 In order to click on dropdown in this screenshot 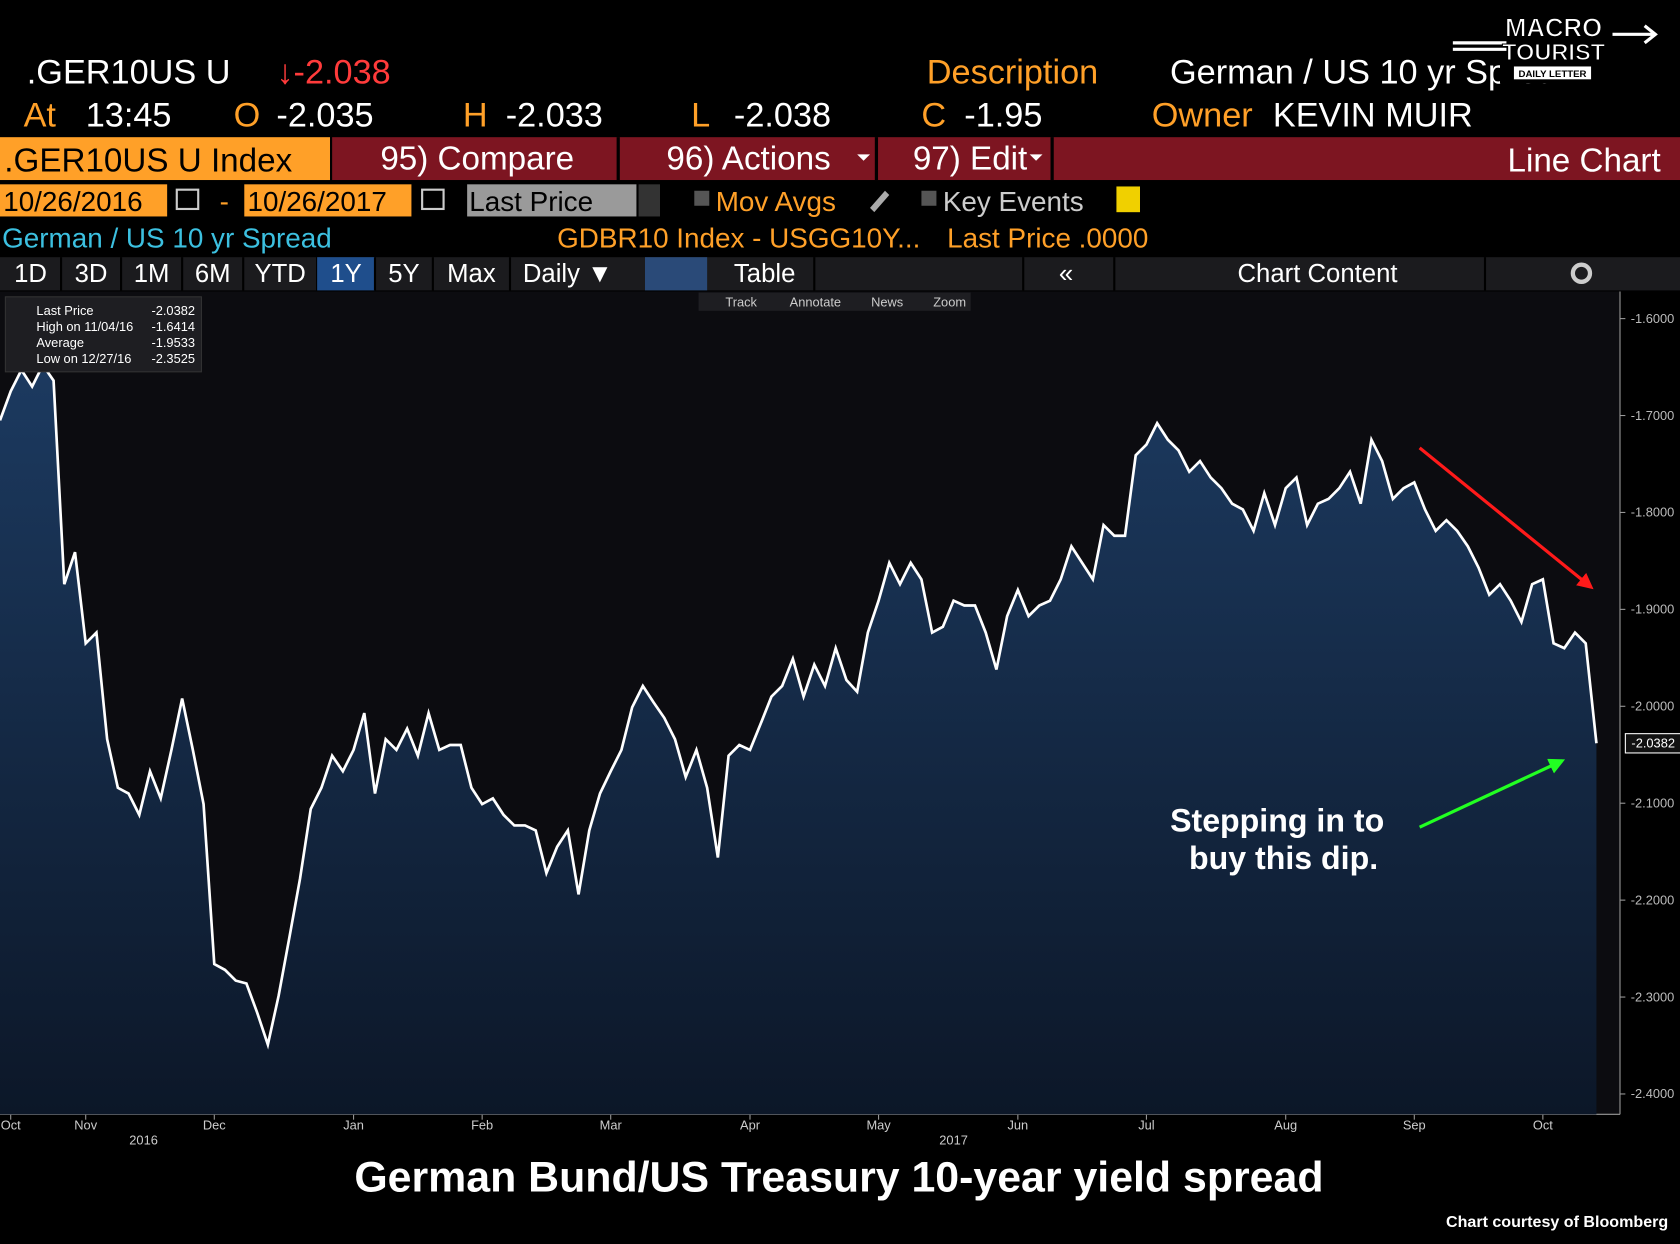, I will do `click(649, 200)`.